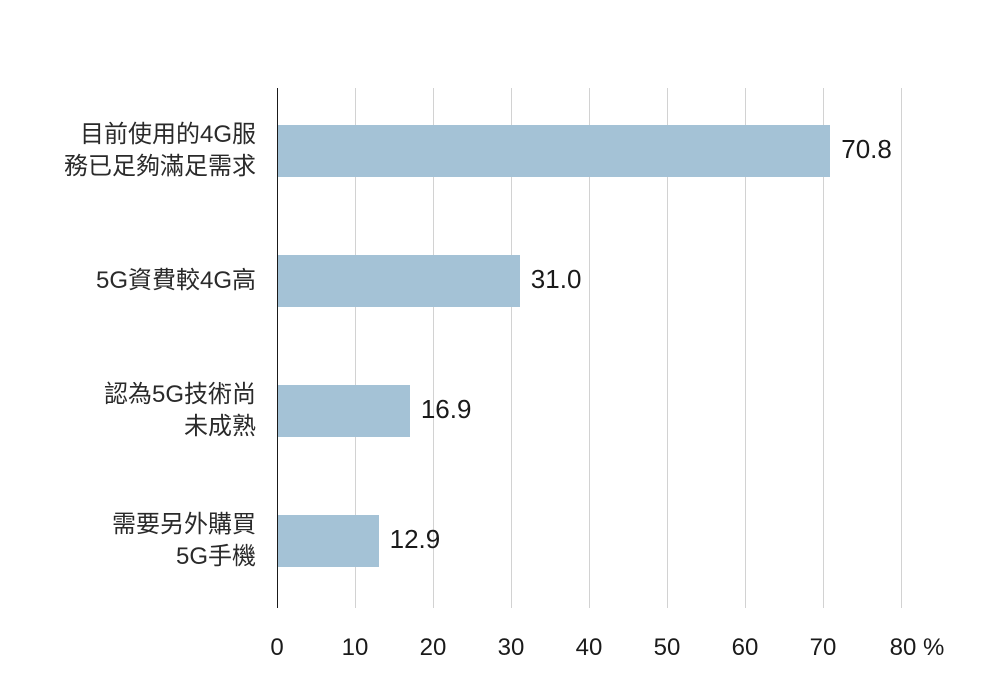 Image resolution: width=992 pixels, height=700 pixels. I want to click on category-label: 目前使用的4G服 務已足夠滿足需求, so click(160, 150).